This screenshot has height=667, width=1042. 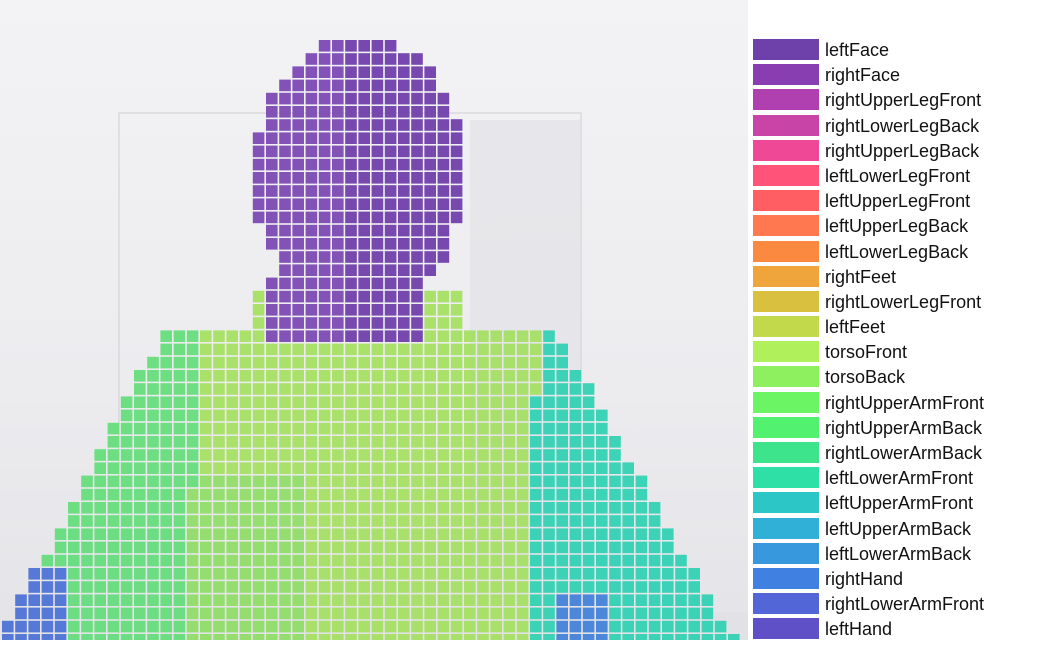 I want to click on legend-item-rightUpperArmFront: rightUpperArmFront, so click(x=897, y=403).